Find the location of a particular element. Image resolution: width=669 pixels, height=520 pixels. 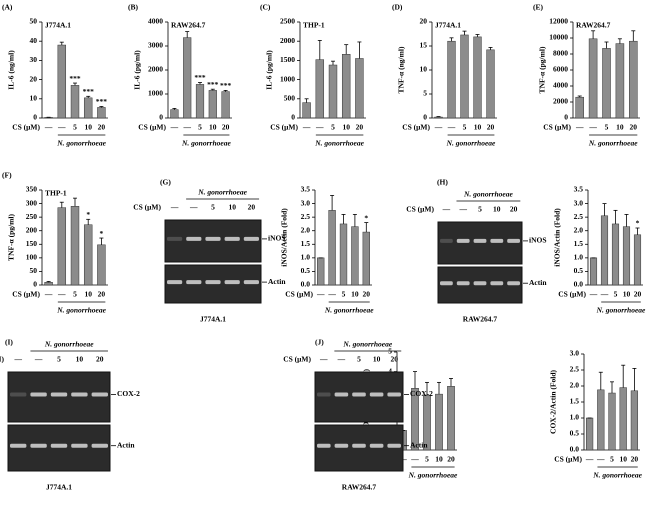

lane-label: 5 is located at coordinates (59, 359).